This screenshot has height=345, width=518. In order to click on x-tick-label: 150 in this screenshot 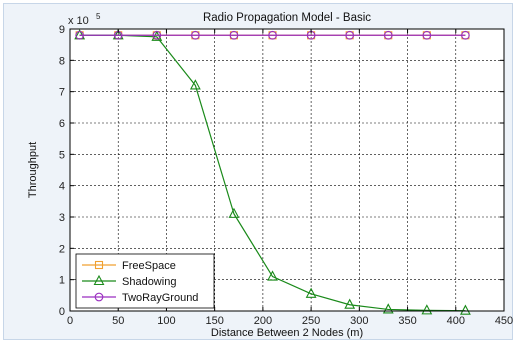, I will do `click(214, 321)`.